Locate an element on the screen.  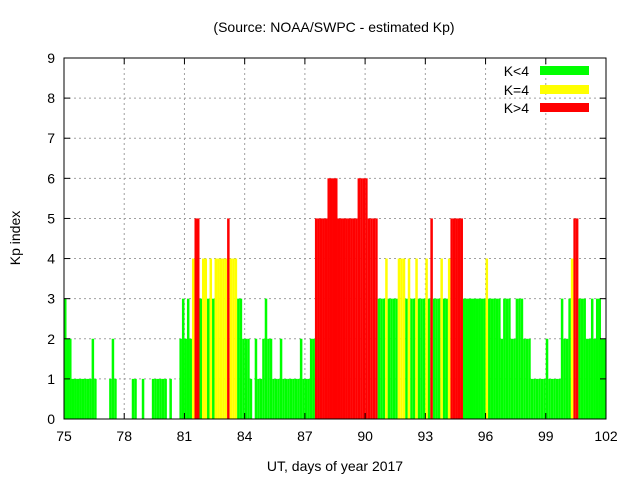
x-tick-label: 102 is located at coordinates (606, 436).